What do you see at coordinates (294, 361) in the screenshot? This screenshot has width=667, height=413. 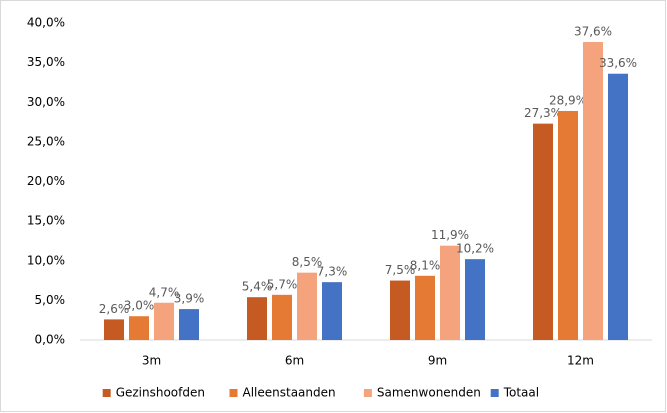 I see `x-tick-label: 6m` at bounding box center [294, 361].